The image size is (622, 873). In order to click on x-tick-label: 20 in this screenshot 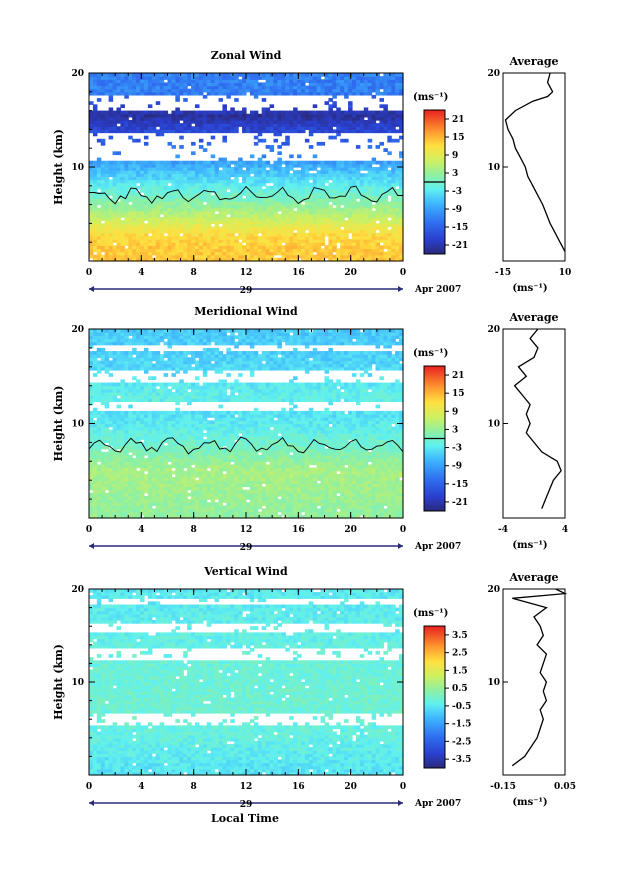, I will do `click(350, 273)`.